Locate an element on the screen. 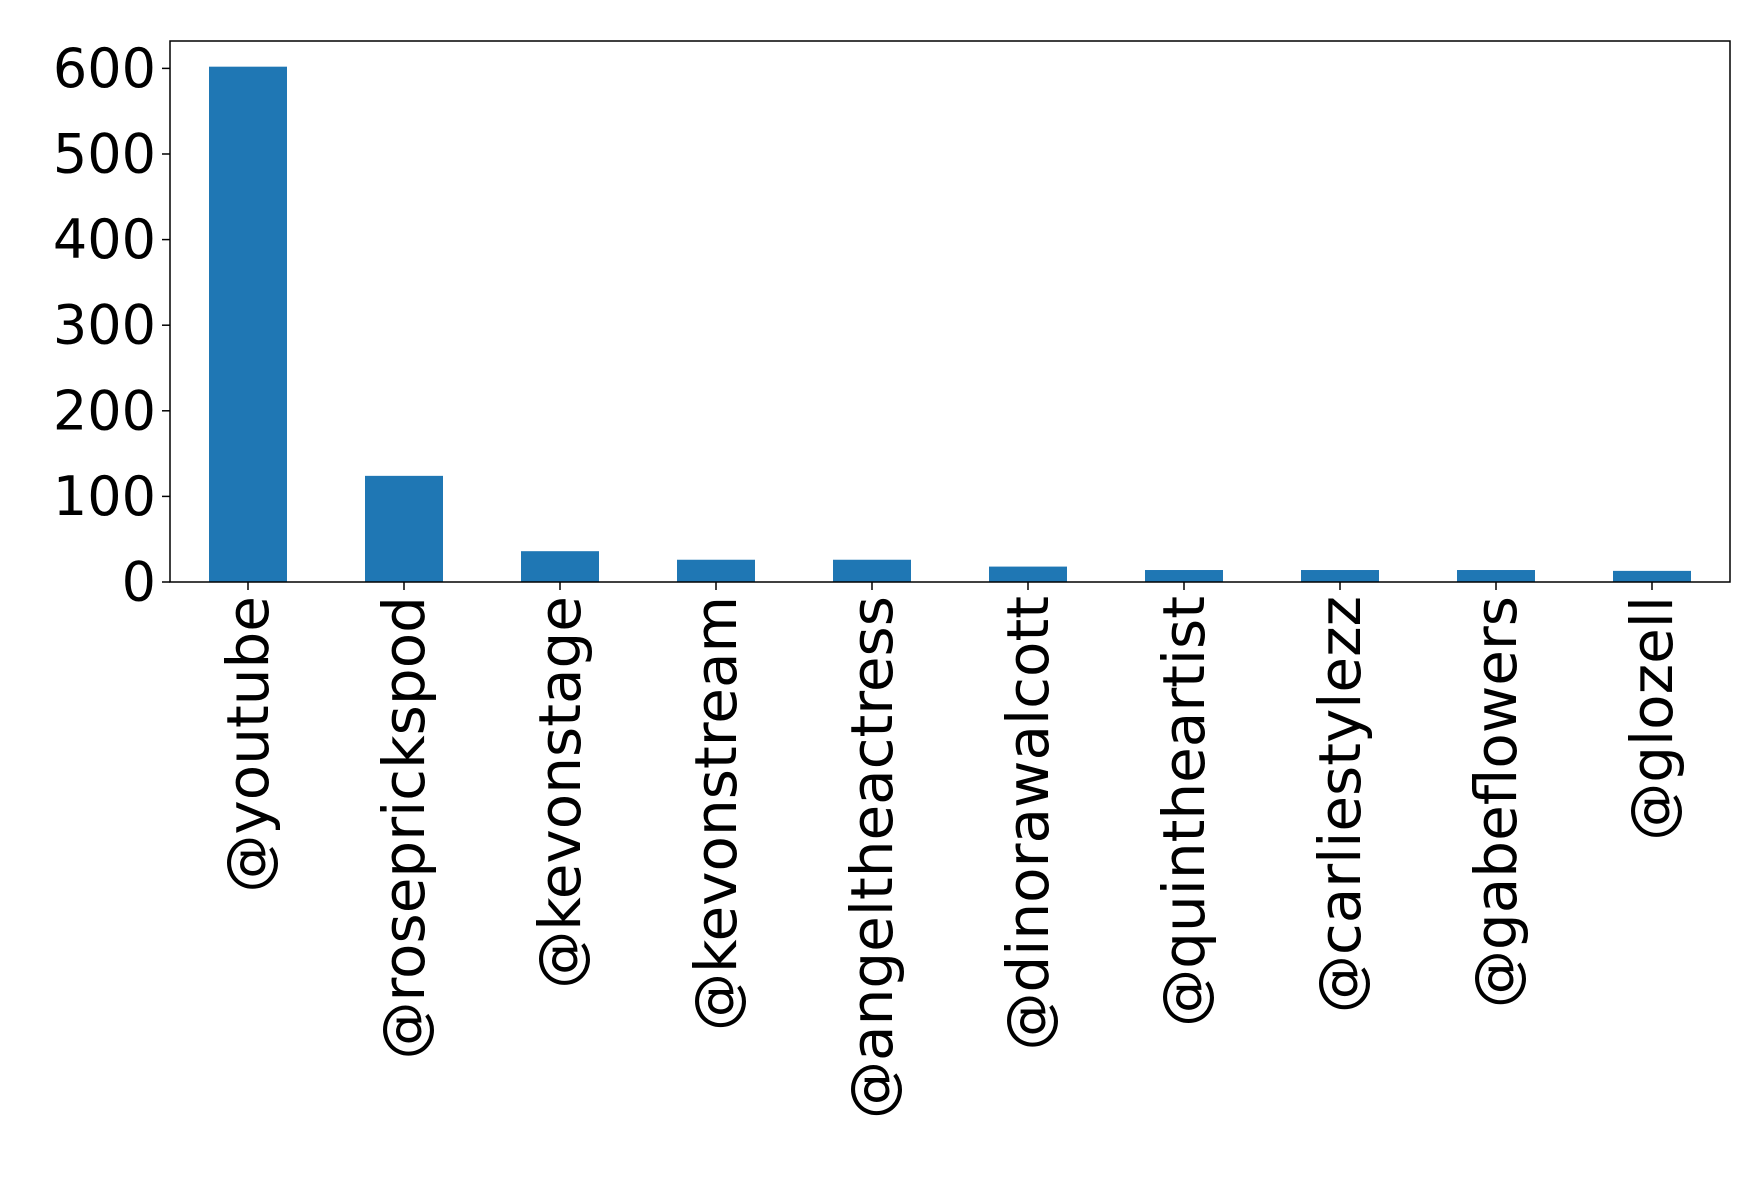  x-tick-label: @roseprickspod is located at coordinates (404, 828).